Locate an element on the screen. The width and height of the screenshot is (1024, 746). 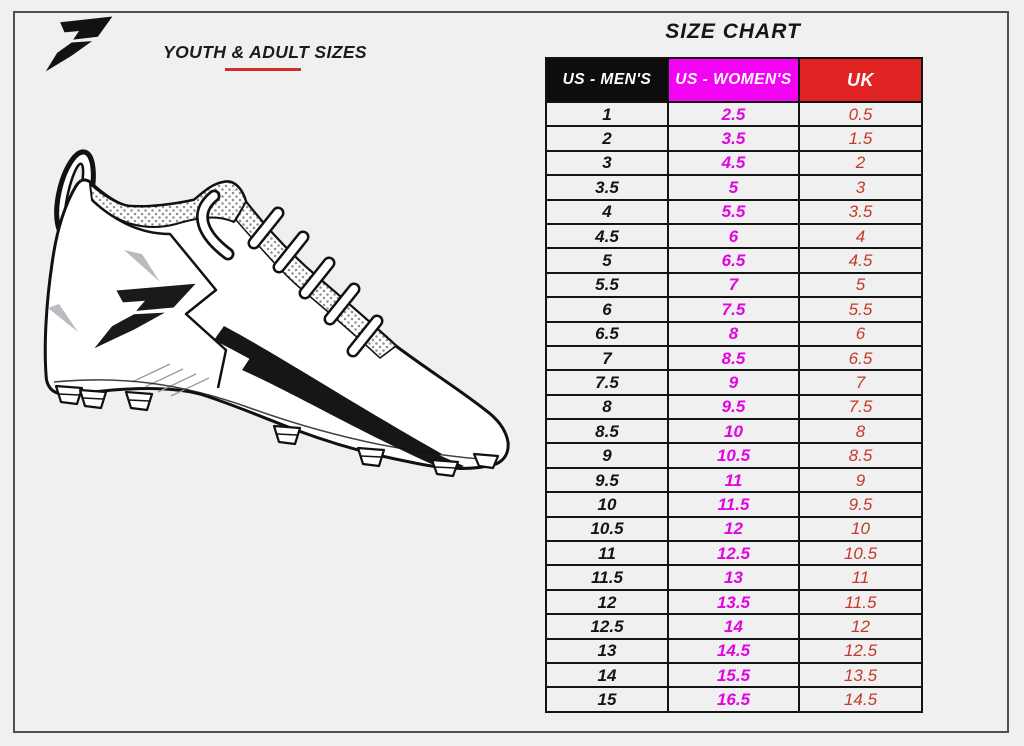
us-womens-size: 8.5 is located at coordinates (733, 358).